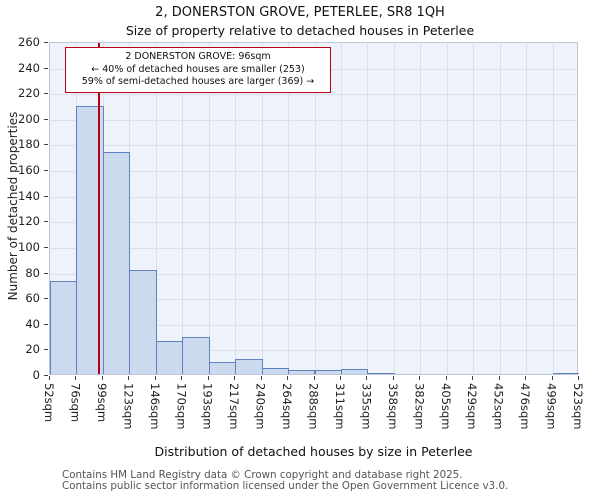 This screenshot has height=500, width=600. I want to click on x-tick-label: 146sqm, so click(154, 406).